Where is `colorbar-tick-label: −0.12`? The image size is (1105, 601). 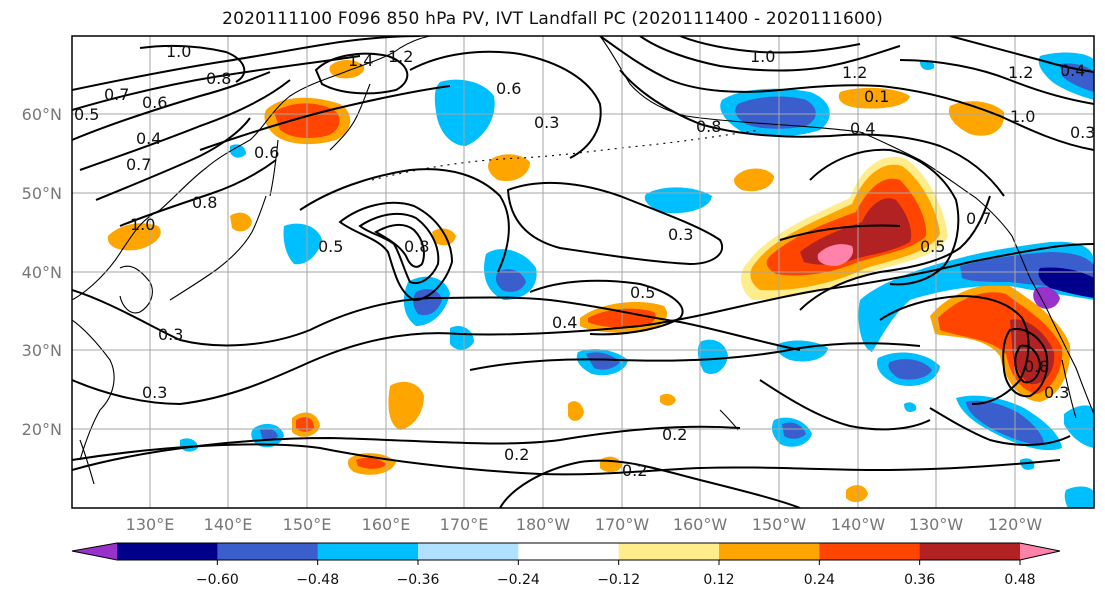
colorbar-tick-label: −0.12 is located at coordinates (618, 580).